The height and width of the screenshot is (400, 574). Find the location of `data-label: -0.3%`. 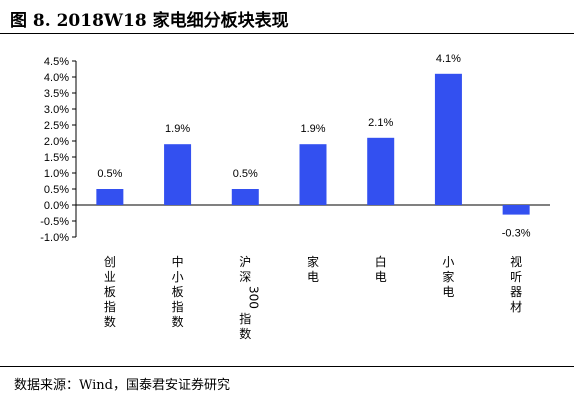

data-label: -0.3% is located at coordinates (516, 234).